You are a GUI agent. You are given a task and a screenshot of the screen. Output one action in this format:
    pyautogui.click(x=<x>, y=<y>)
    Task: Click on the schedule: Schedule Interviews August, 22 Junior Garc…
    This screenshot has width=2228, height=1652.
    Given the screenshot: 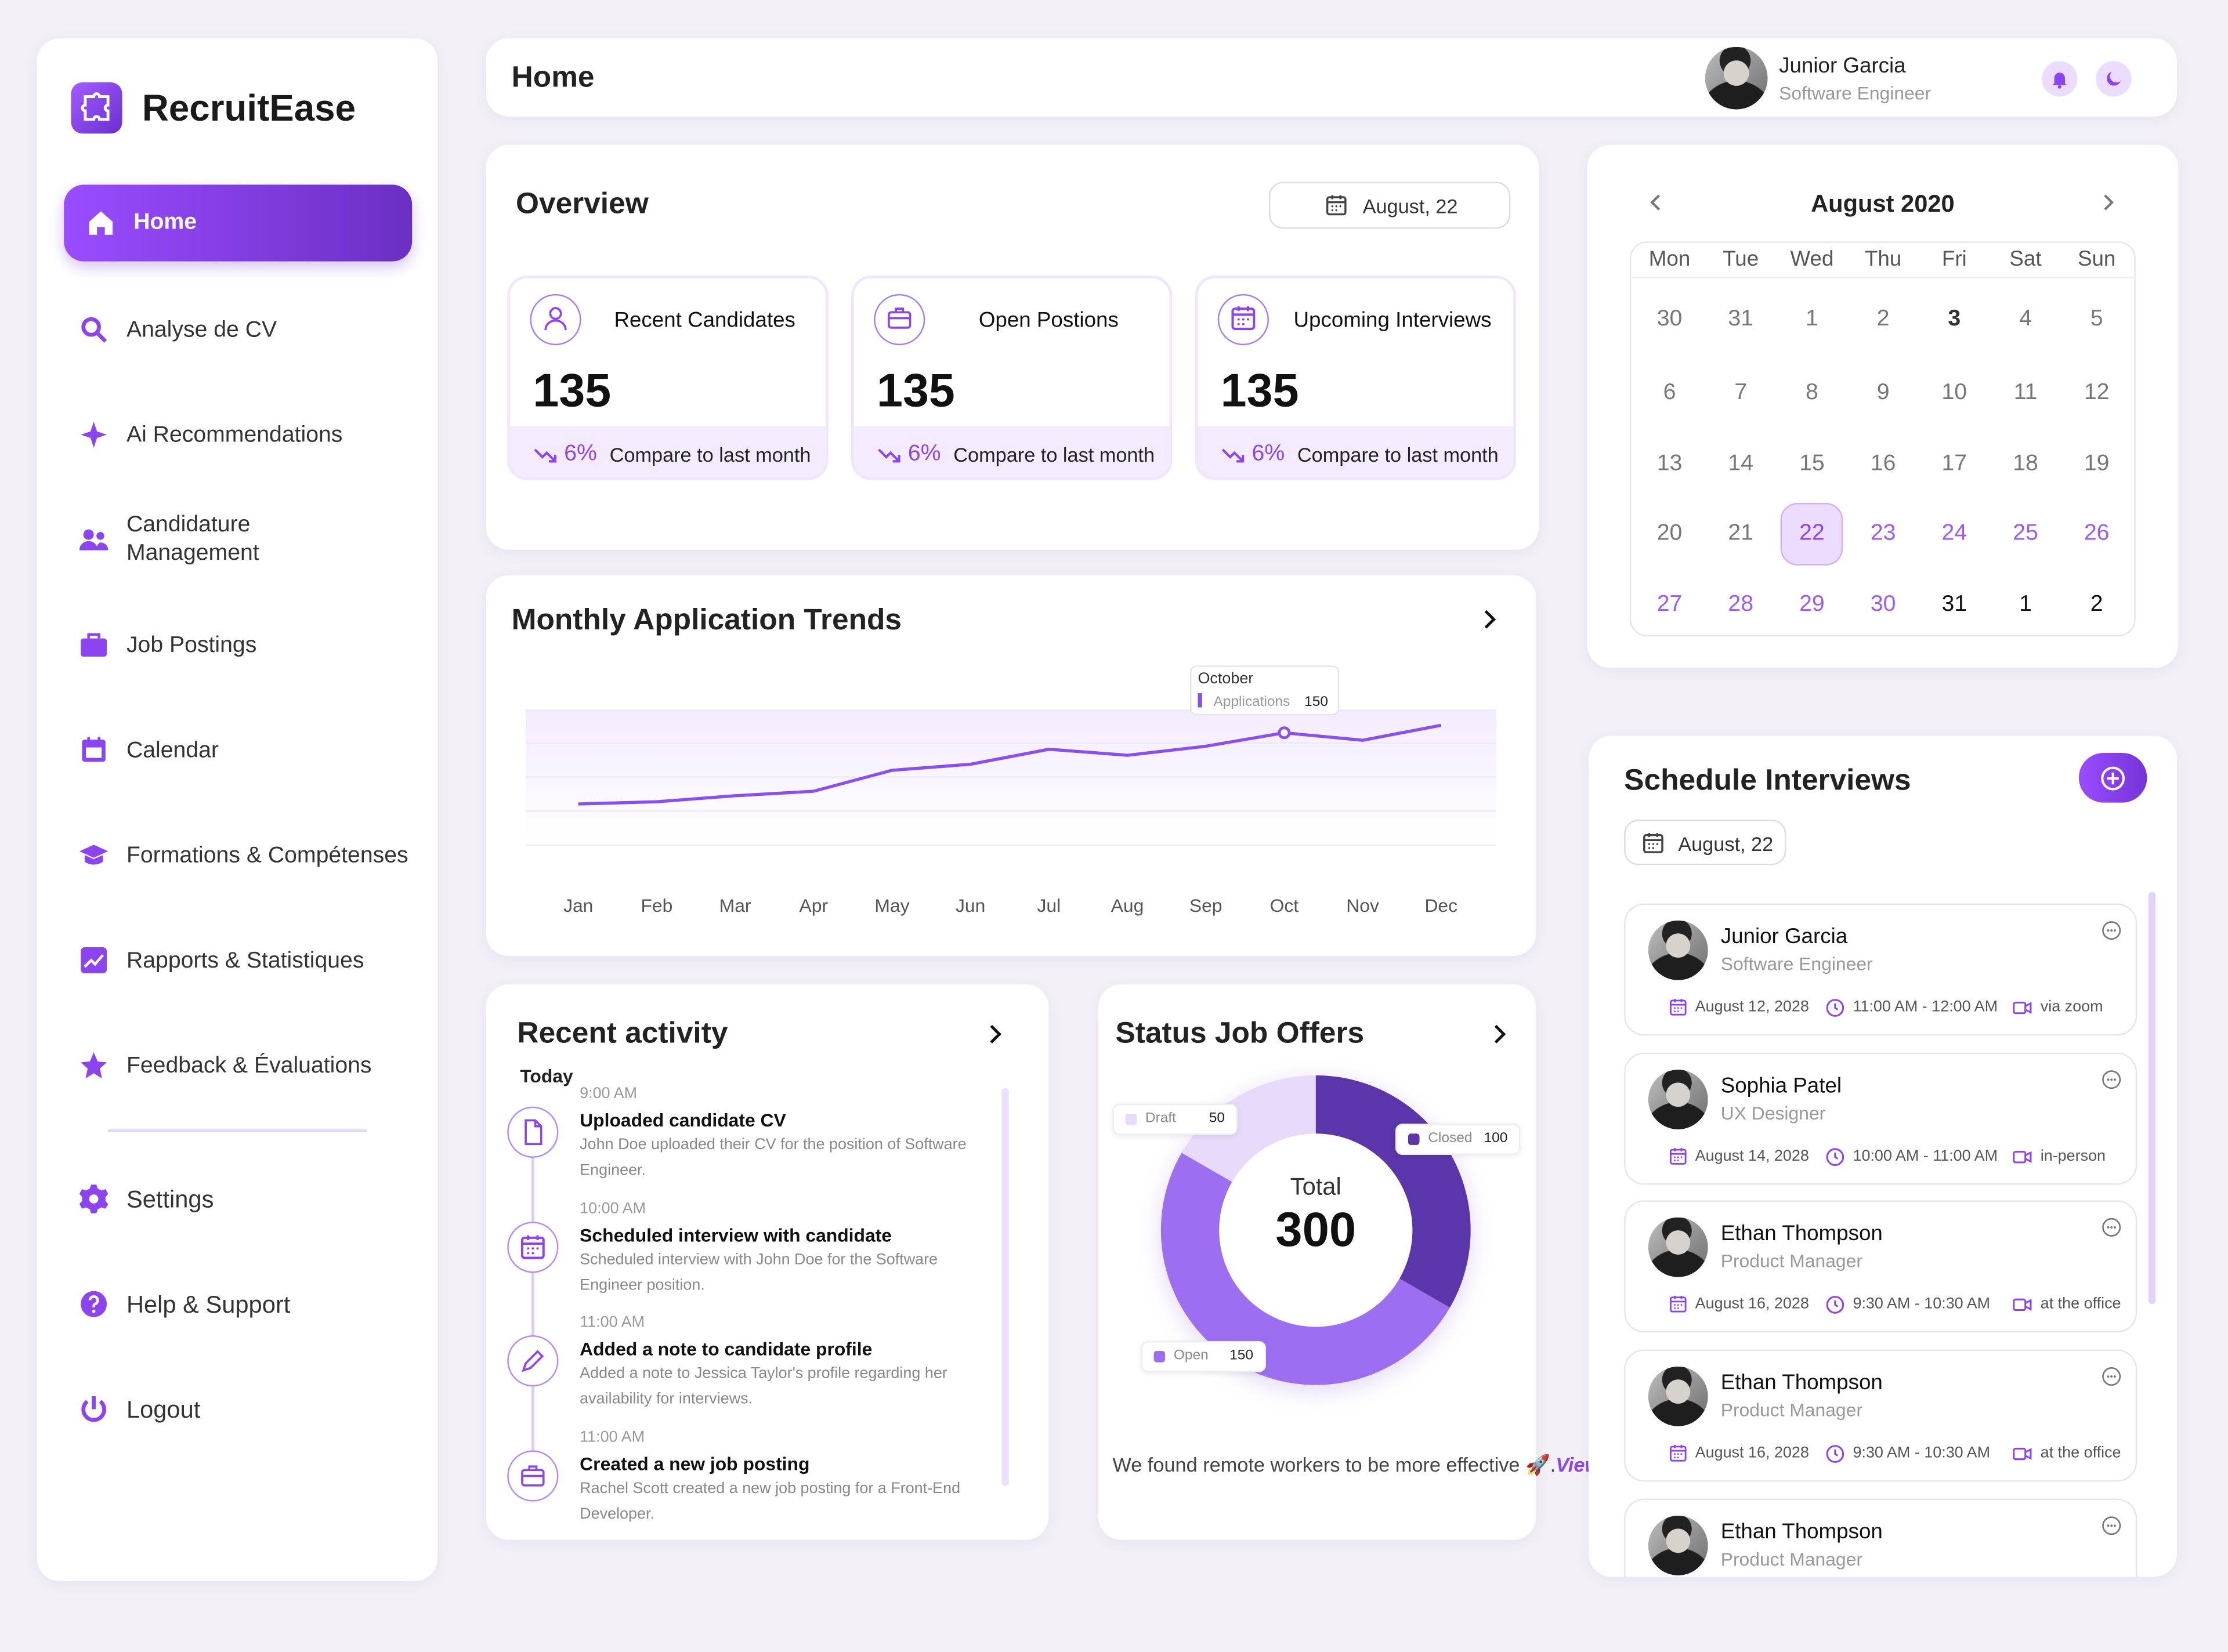 What is the action you would take?
    pyautogui.click(x=1882, y=1156)
    